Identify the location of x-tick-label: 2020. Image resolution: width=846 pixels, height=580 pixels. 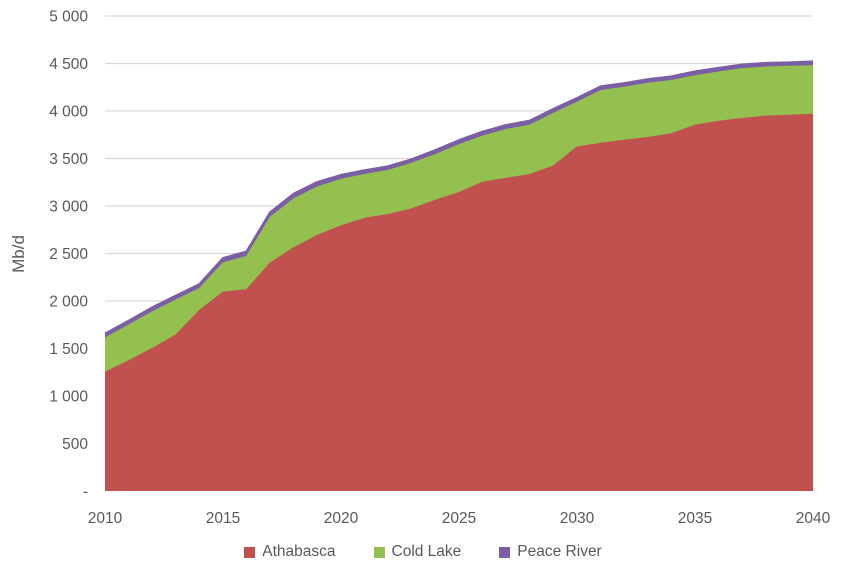
(341, 518).